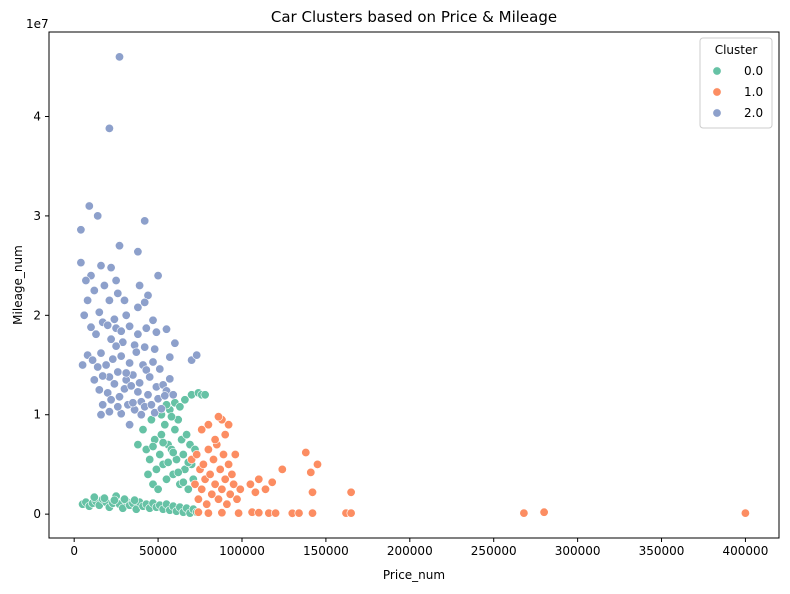 The height and width of the screenshot is (594, 790). What do you see at coordinates (753, 71) in the screenshot?
I see `legend-label: 0.0` at bounding box center [753, 71].